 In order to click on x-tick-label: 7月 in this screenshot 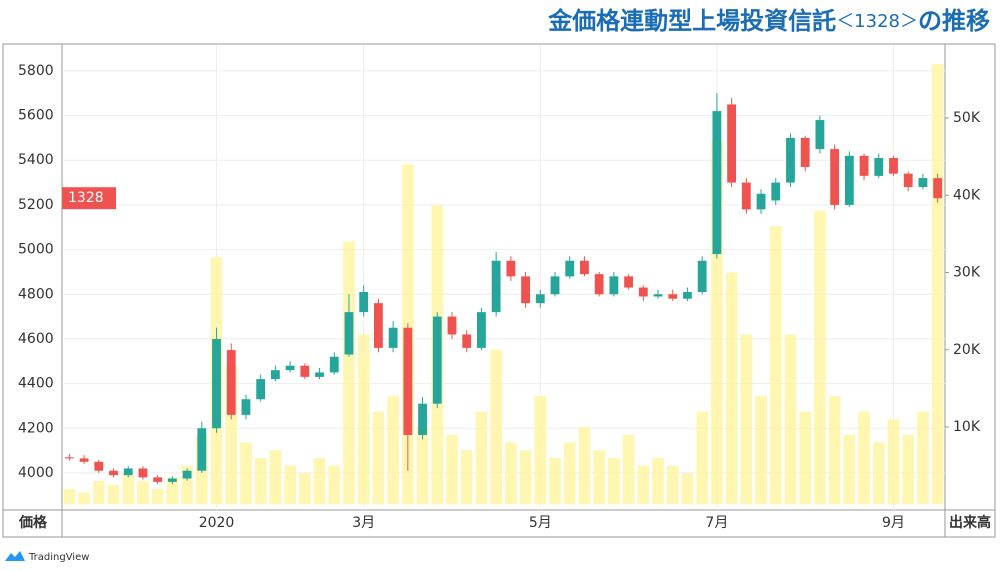, I will do `click(716, 523)`.